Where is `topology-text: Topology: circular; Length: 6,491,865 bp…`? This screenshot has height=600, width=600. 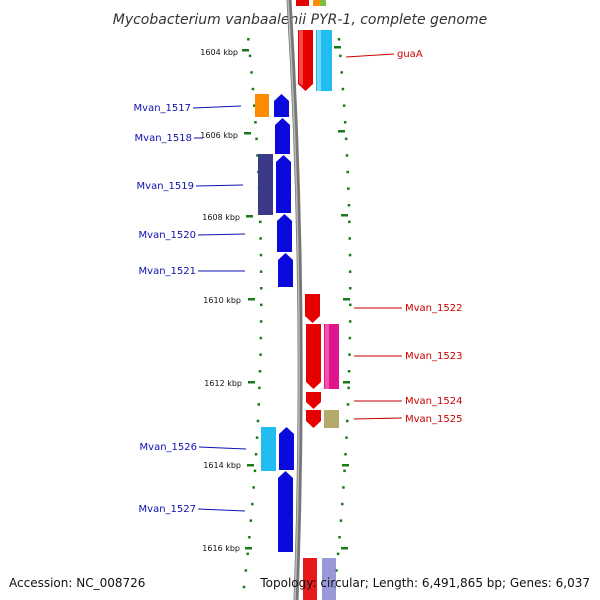
topology-text: Topology: circular; Length: 6,491,865 bp… is located at coordinates (424, 583).